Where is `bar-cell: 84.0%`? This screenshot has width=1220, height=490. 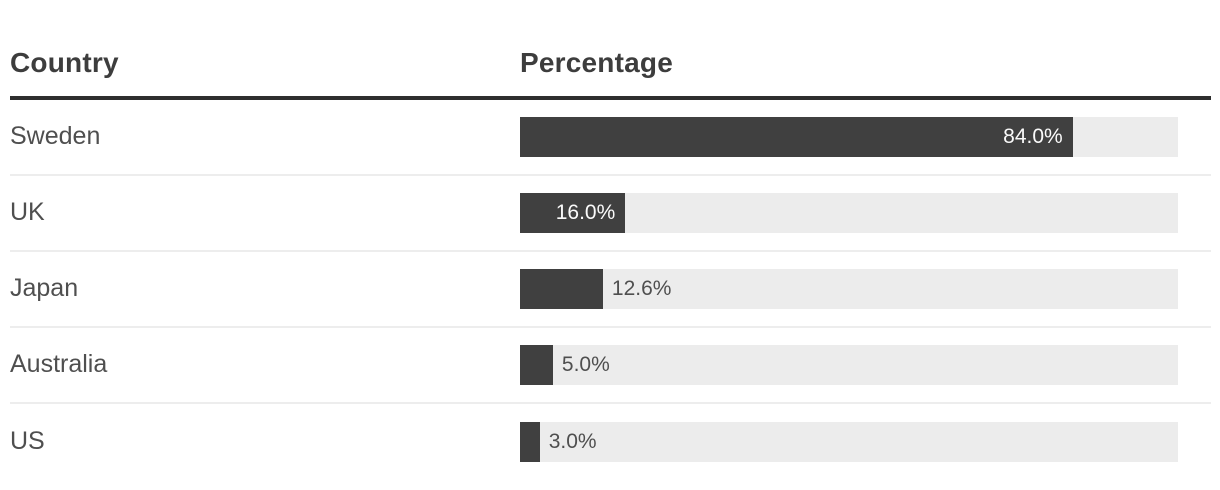 bar-cell: 84.0% is located at coordinates (865, 136).